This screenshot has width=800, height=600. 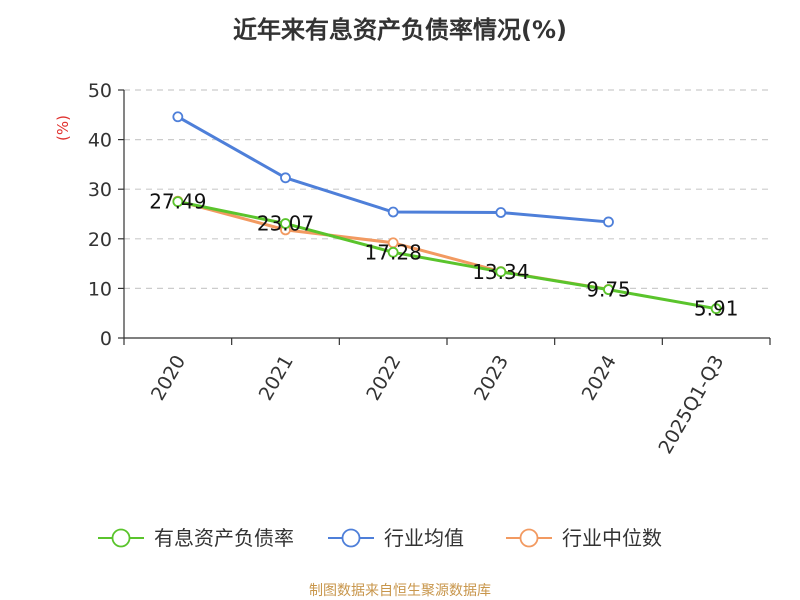 I want to click on data-label: 5.91, so click(x=716, y=309).